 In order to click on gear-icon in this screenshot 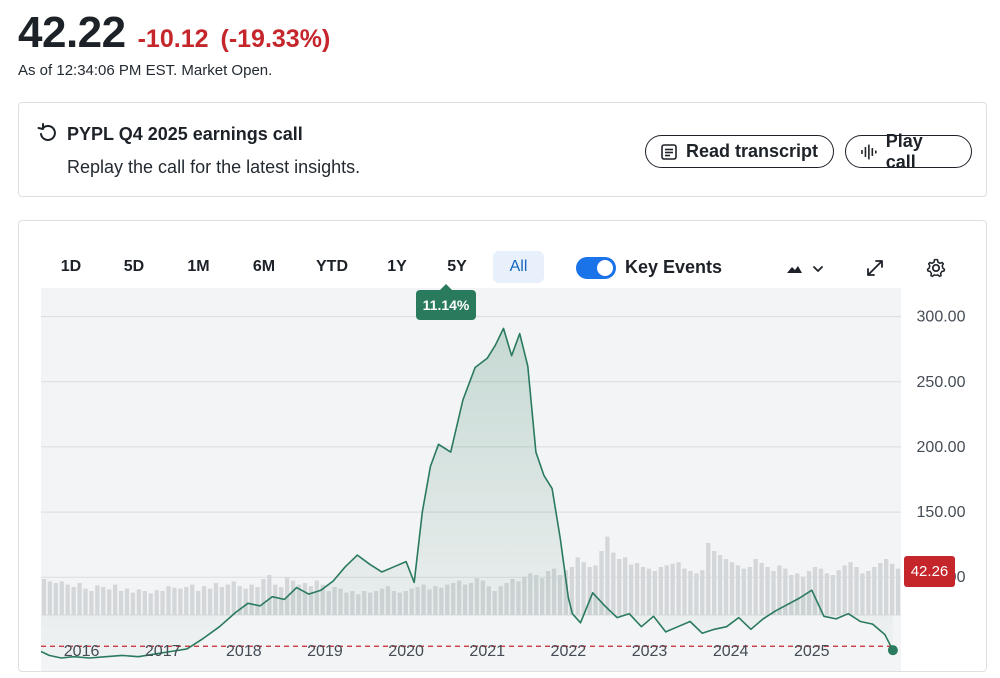, I will do `click(936, 268)`.